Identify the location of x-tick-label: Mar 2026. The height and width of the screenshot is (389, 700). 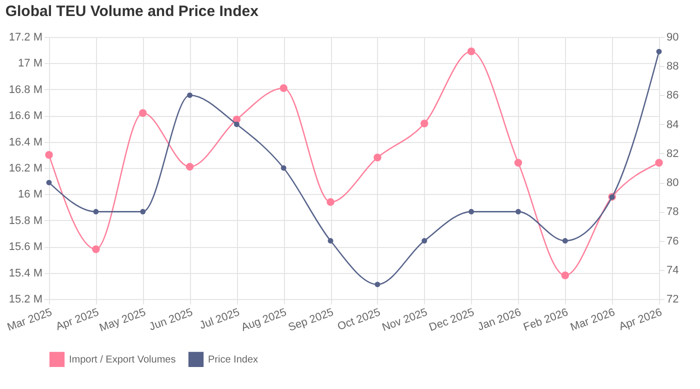
(592, 320).